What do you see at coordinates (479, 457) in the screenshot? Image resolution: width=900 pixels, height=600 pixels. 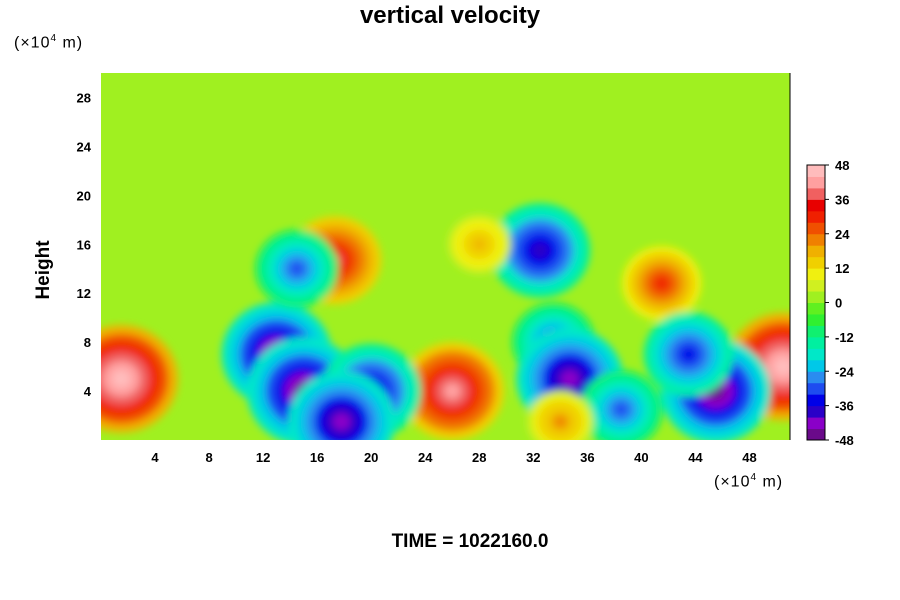 I see `x-tick-label: 28` at bounding box center [479, 457].